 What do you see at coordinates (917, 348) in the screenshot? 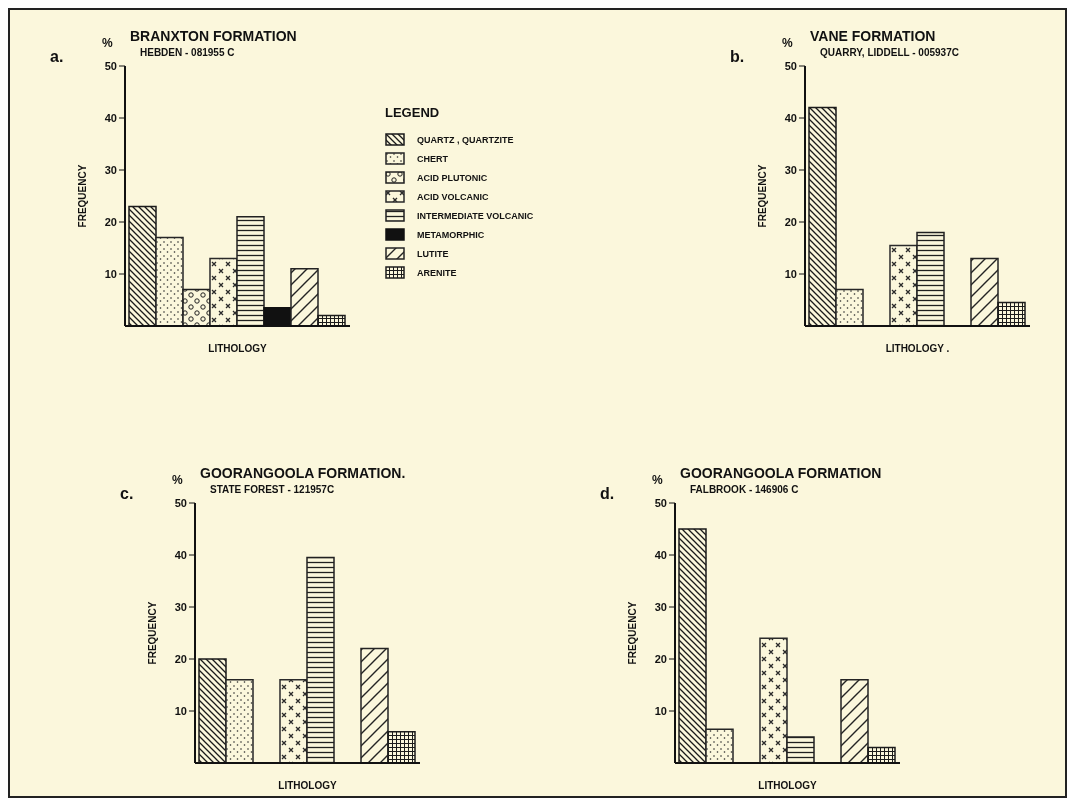
I see `x-axis-title: LITHOLOGY .` at bounding box center [917, 348].